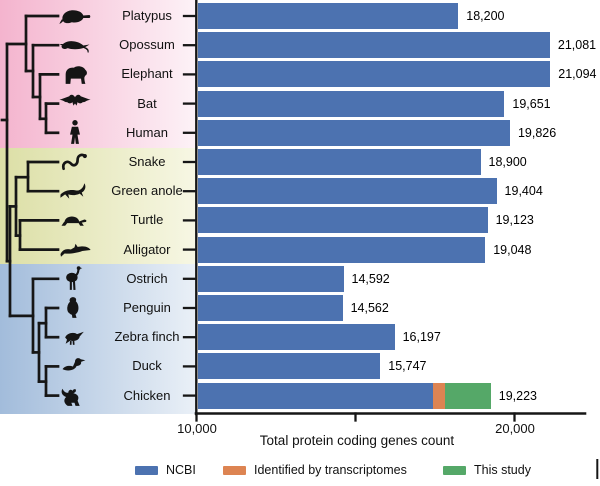 The image size is (600, 486). Describe the element at coordinates (75, 45) in the screenshot. I see `opossum-icon` at that location.